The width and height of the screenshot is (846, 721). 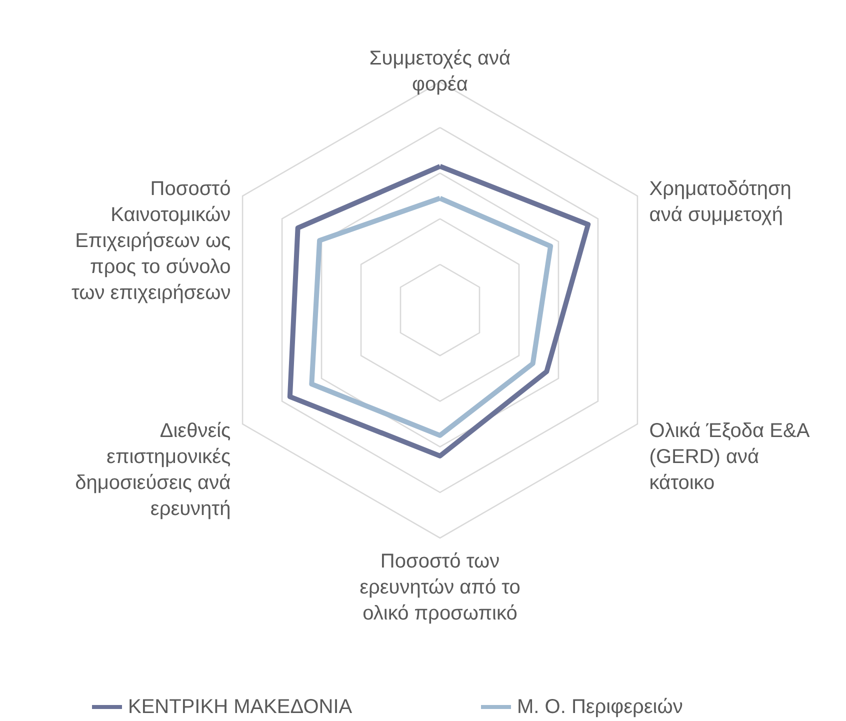 I want to click on spoke-label: Συμμετοχές ανά φορέα, so click(x=440, y=71).